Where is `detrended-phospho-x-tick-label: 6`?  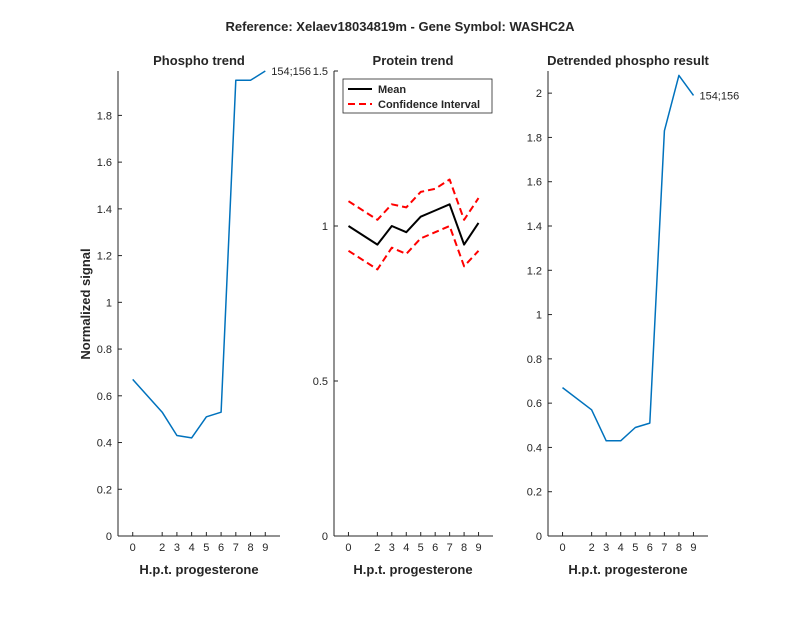
detrended-phospho-x-tick-label: 6 is located at coordinates (650, 548).